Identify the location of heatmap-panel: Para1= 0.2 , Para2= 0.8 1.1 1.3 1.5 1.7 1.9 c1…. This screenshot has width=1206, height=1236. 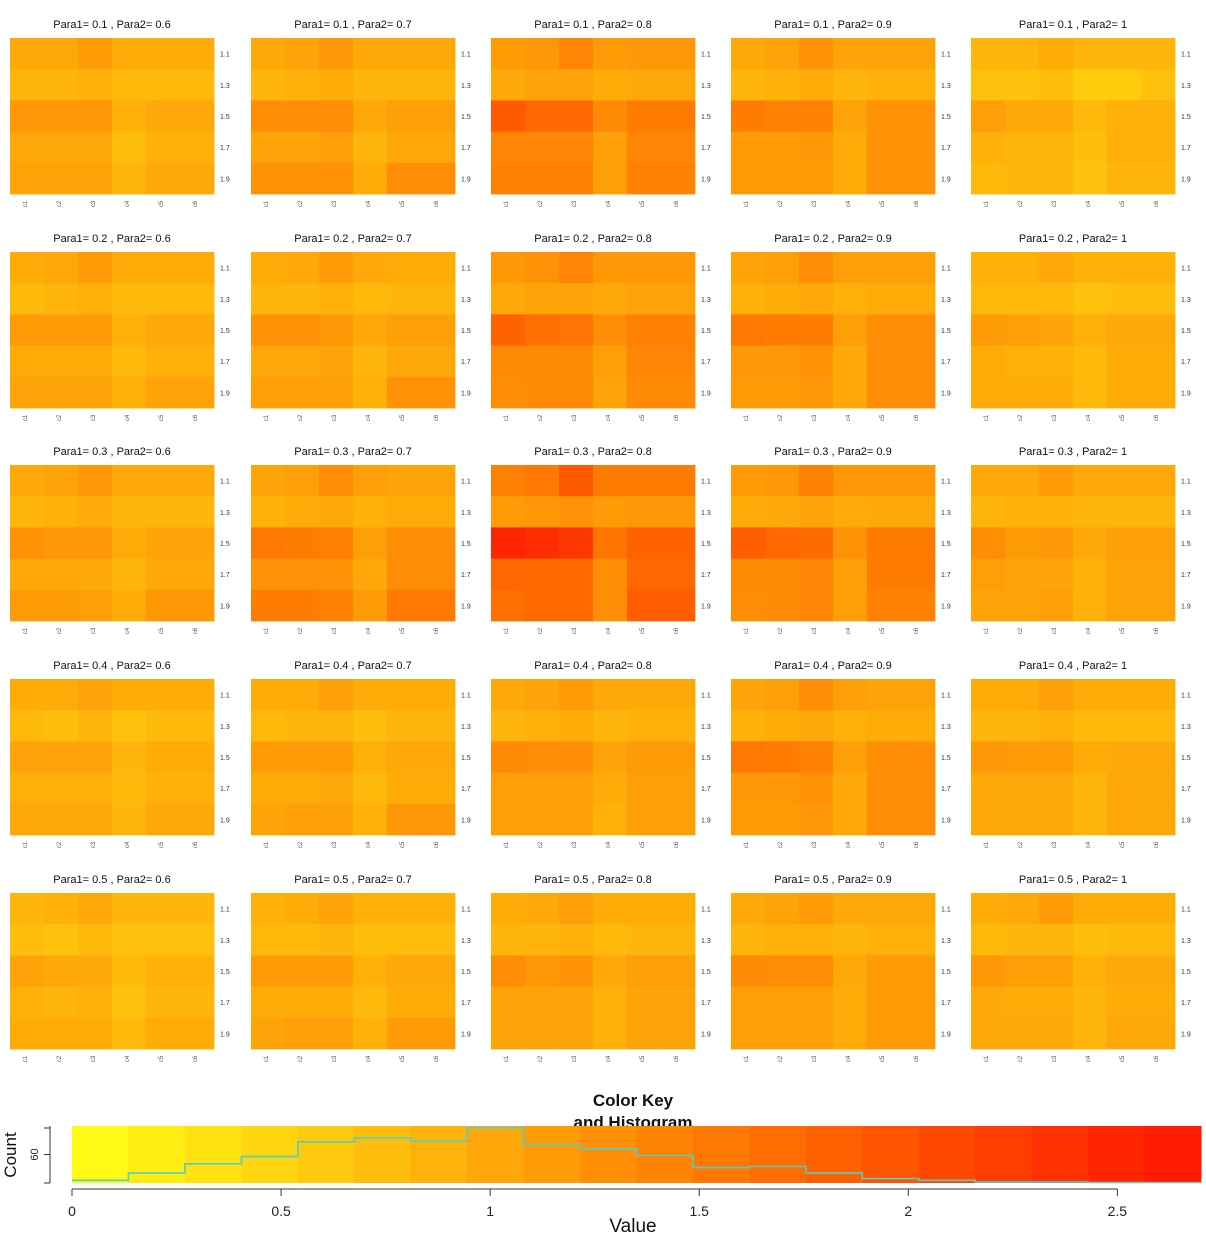
(601, 327).